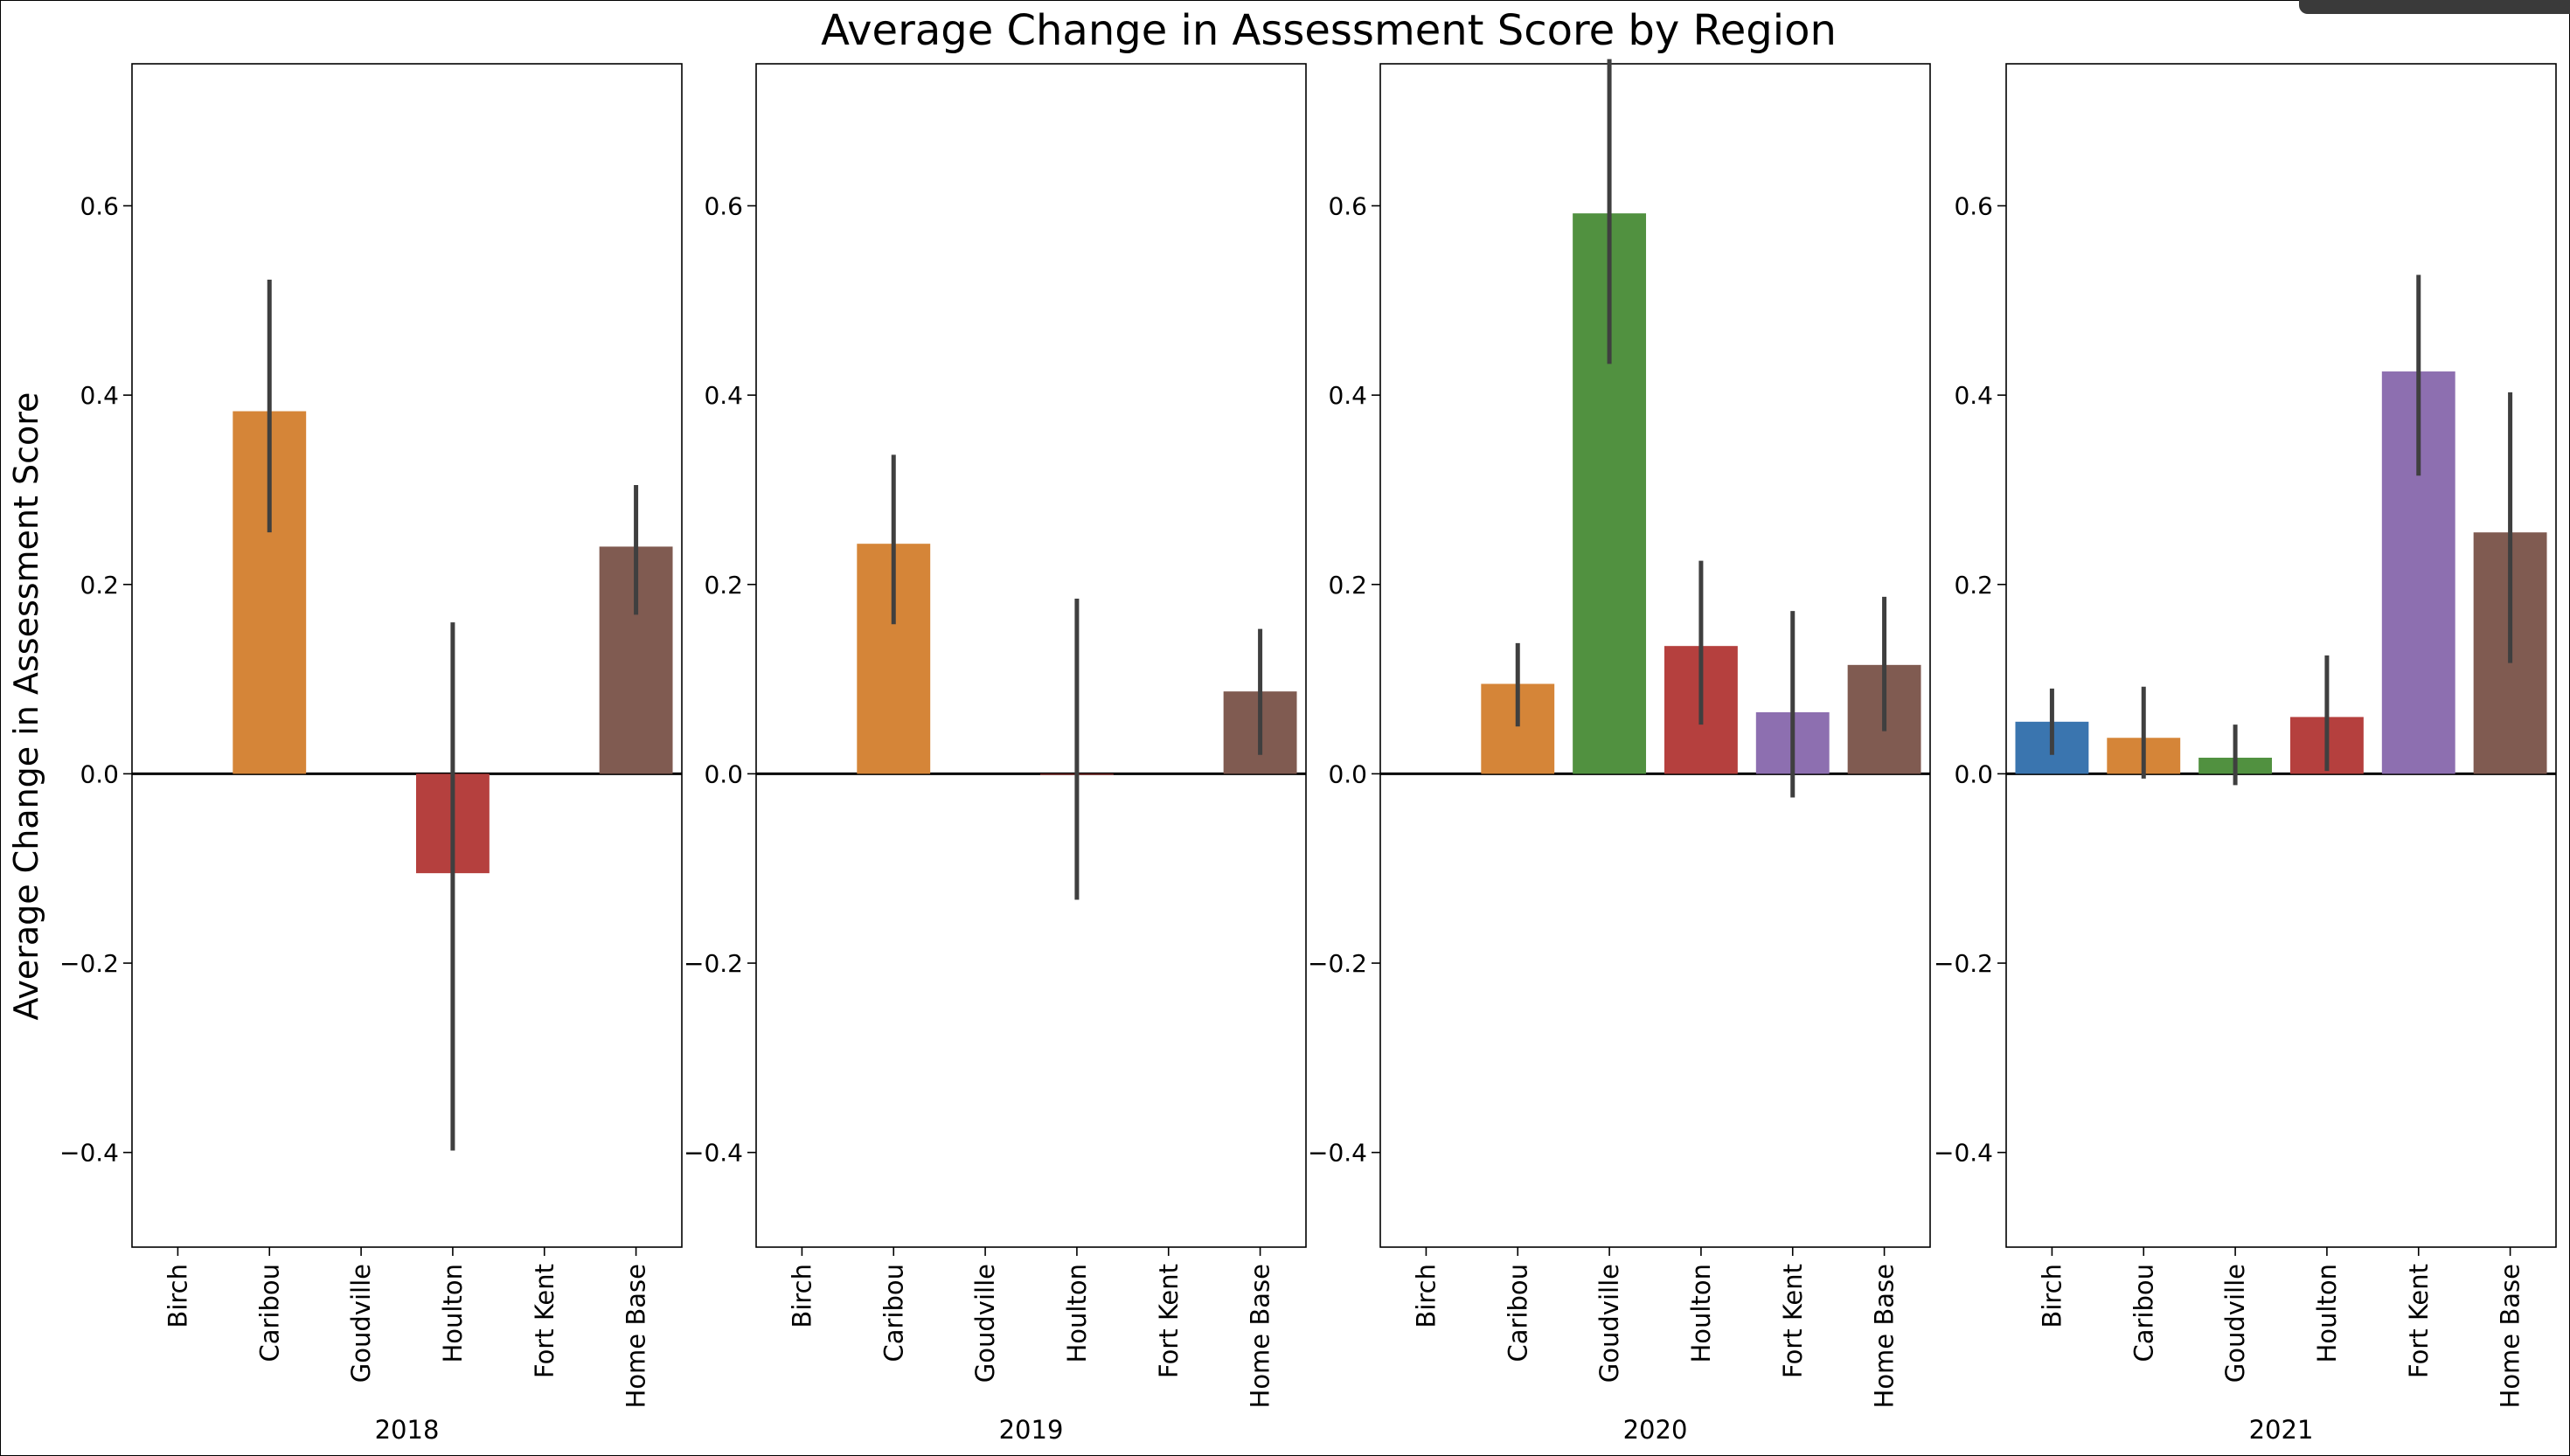 The height and width of the screenshot is (1456, 2570). Describe the element at coordinates (407, 1430) in the screenshot. I see `panel-xlabel: 2018` at that location.